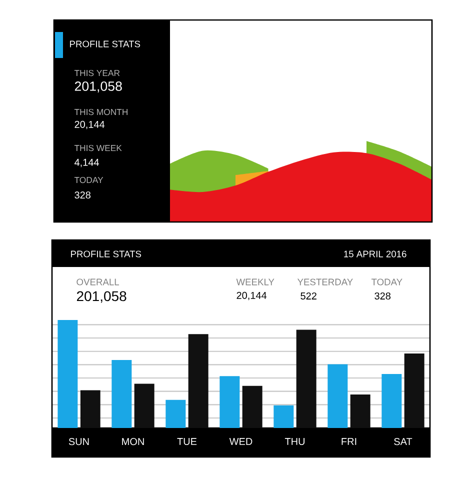 The height and width of the screenshot is (500, 474). I want to click on text: THIS MONTH, so click(101, 112).